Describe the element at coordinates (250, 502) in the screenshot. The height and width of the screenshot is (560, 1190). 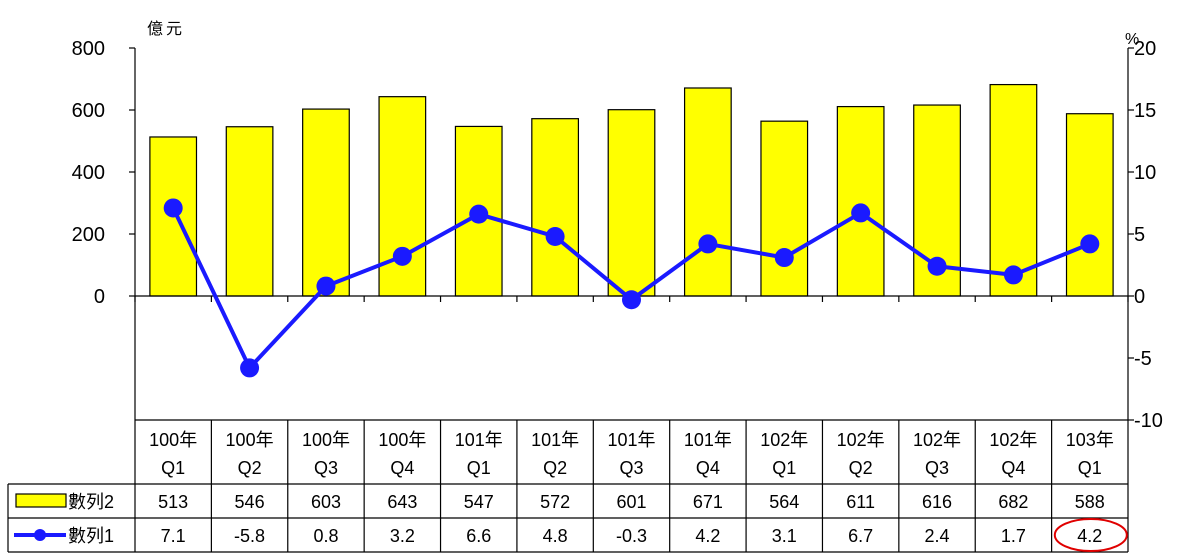
I see `table-value-bar: 546` at that location.